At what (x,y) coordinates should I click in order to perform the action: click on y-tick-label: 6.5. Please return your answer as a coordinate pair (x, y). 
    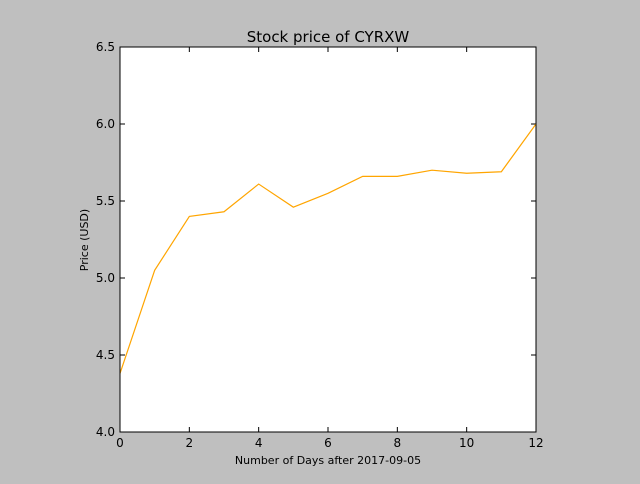
    Looking at the image, I should click on (105, 47).